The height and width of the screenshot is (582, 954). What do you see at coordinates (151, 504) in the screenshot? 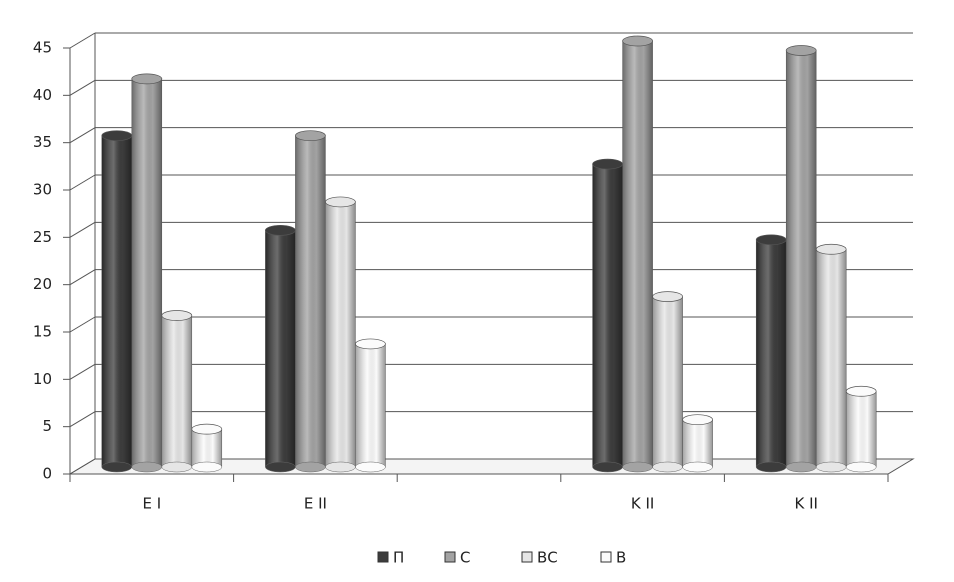
I see `x-tick-label: E I` at bounding box center [151, 504].